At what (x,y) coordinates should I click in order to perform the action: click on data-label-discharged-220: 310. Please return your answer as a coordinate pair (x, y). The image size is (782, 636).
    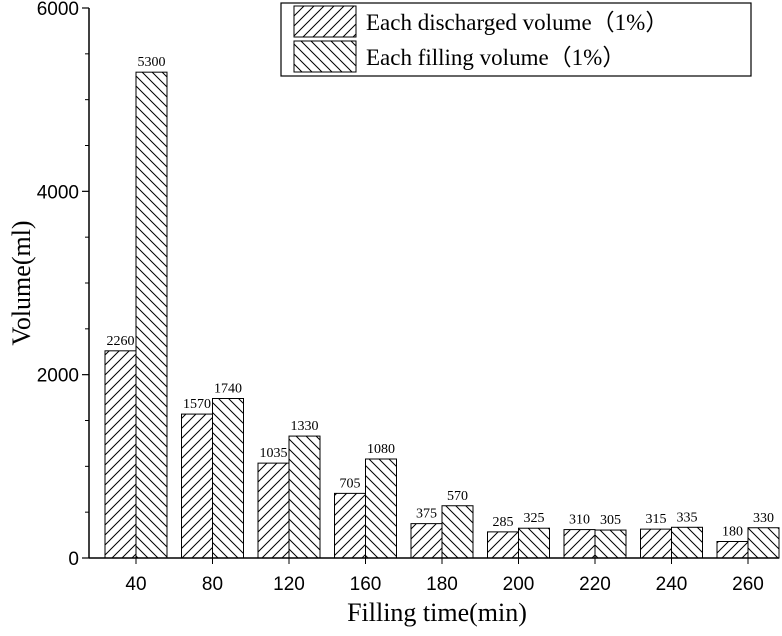
    Looking at the image, I should click on (579, 520).